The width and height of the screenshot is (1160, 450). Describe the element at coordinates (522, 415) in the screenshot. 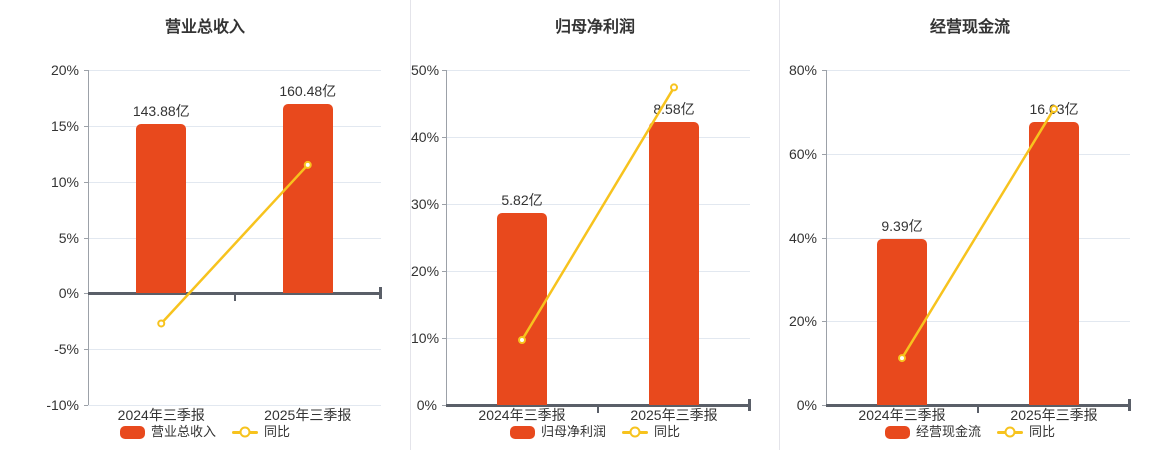

I see `x-axis-category-label: 2024年三季报` at that location.